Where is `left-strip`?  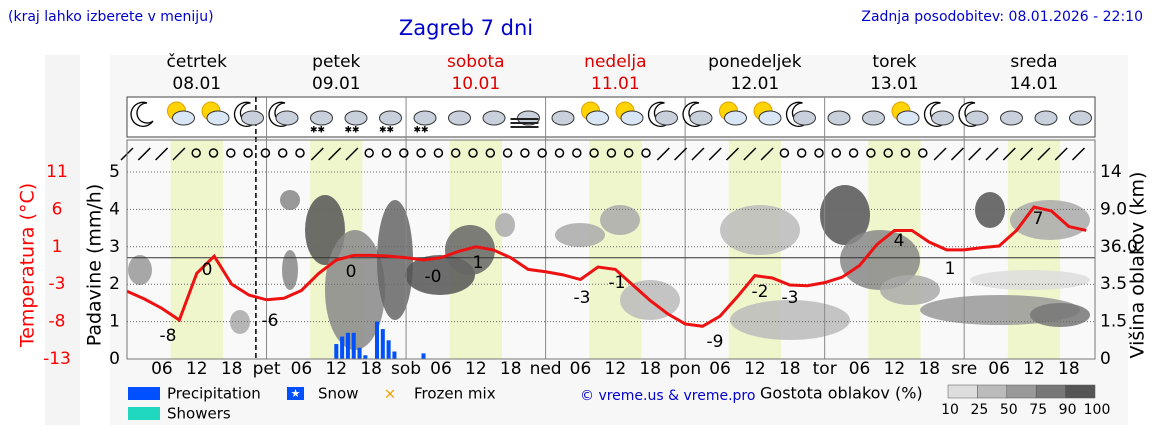 left-strip is located at coordinates (62, 240).